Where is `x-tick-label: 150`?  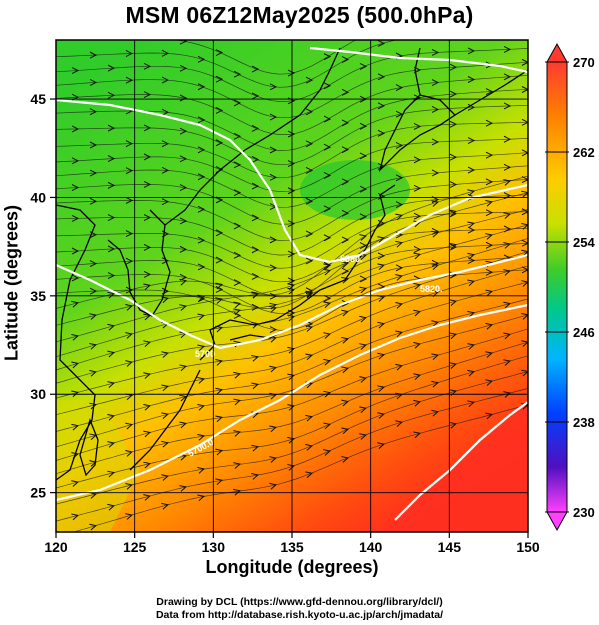 x-tick-label: 150 is located at coordinates (528, 547).